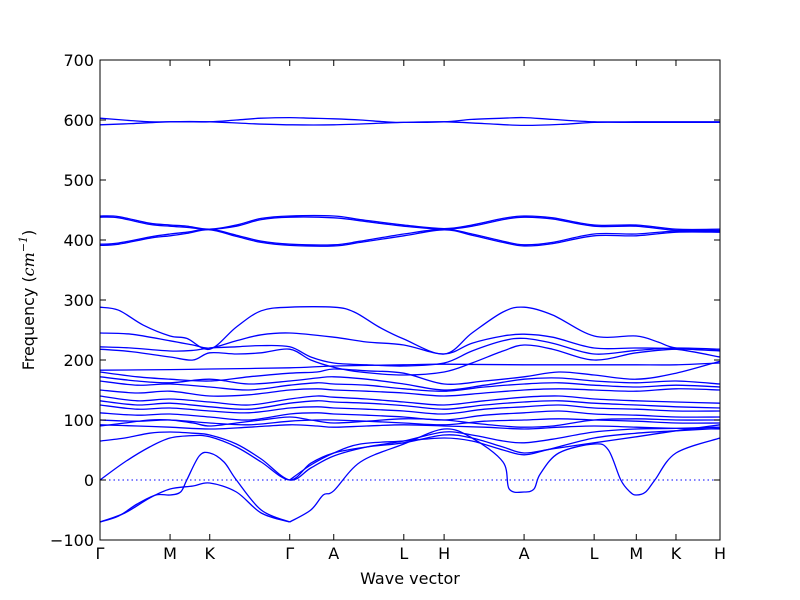 The width and height of the screenshot is (800, 600). I want to click on y-tick-label: 700, so click(78, 60).